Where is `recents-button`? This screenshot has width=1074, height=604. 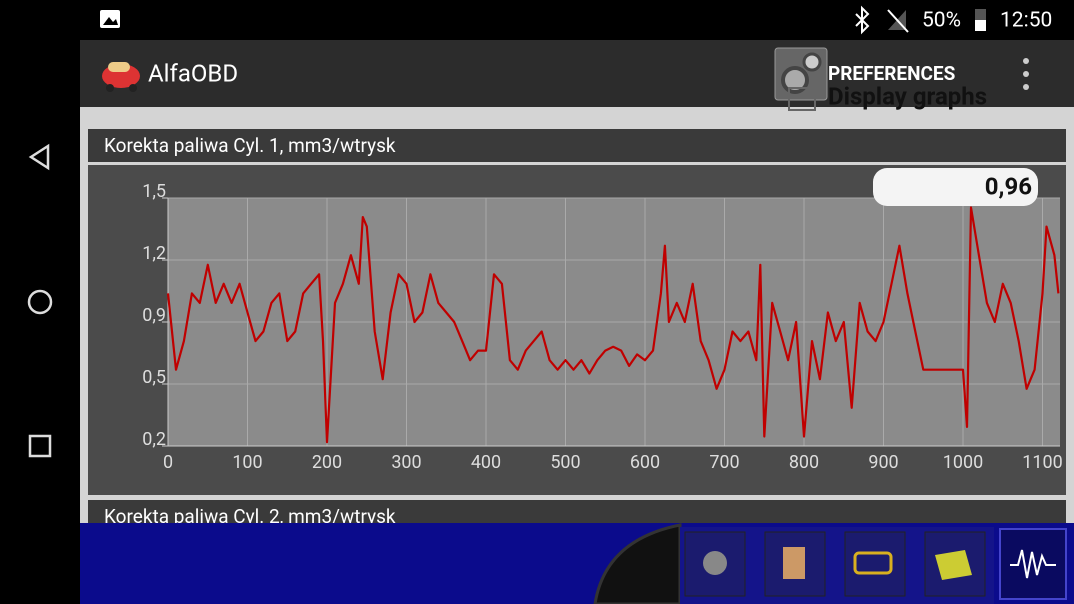
recents-button is located at coordinates (40, 446).